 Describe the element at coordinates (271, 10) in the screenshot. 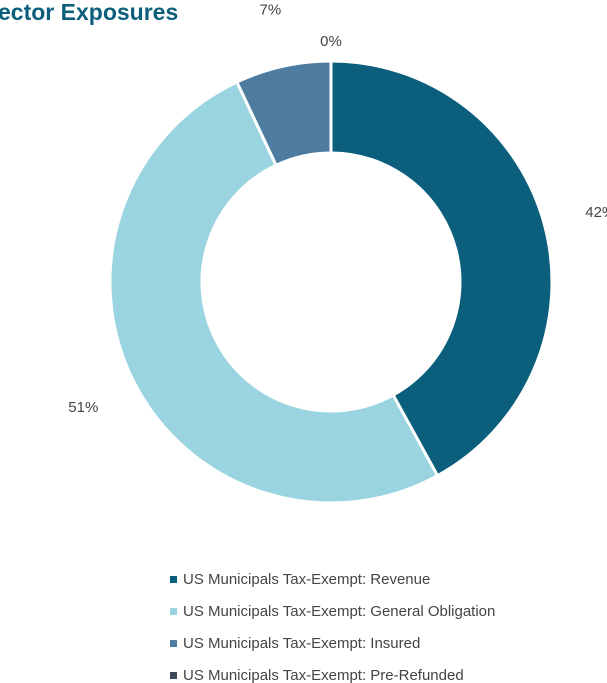

I see `data-label: 7%` at that location.